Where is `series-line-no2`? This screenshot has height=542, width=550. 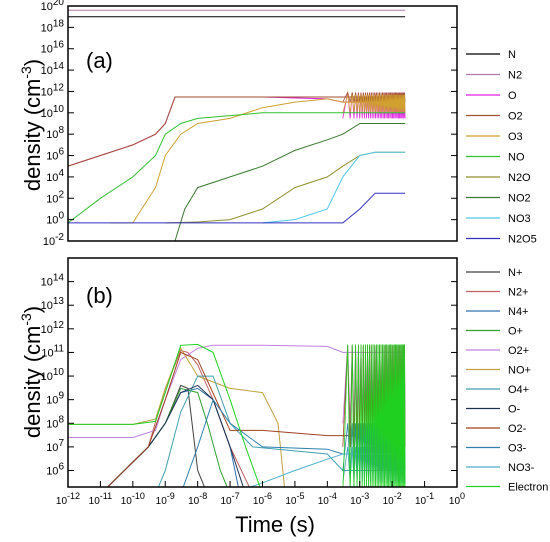 series-line-no2 is located at coordinates (290, 182).